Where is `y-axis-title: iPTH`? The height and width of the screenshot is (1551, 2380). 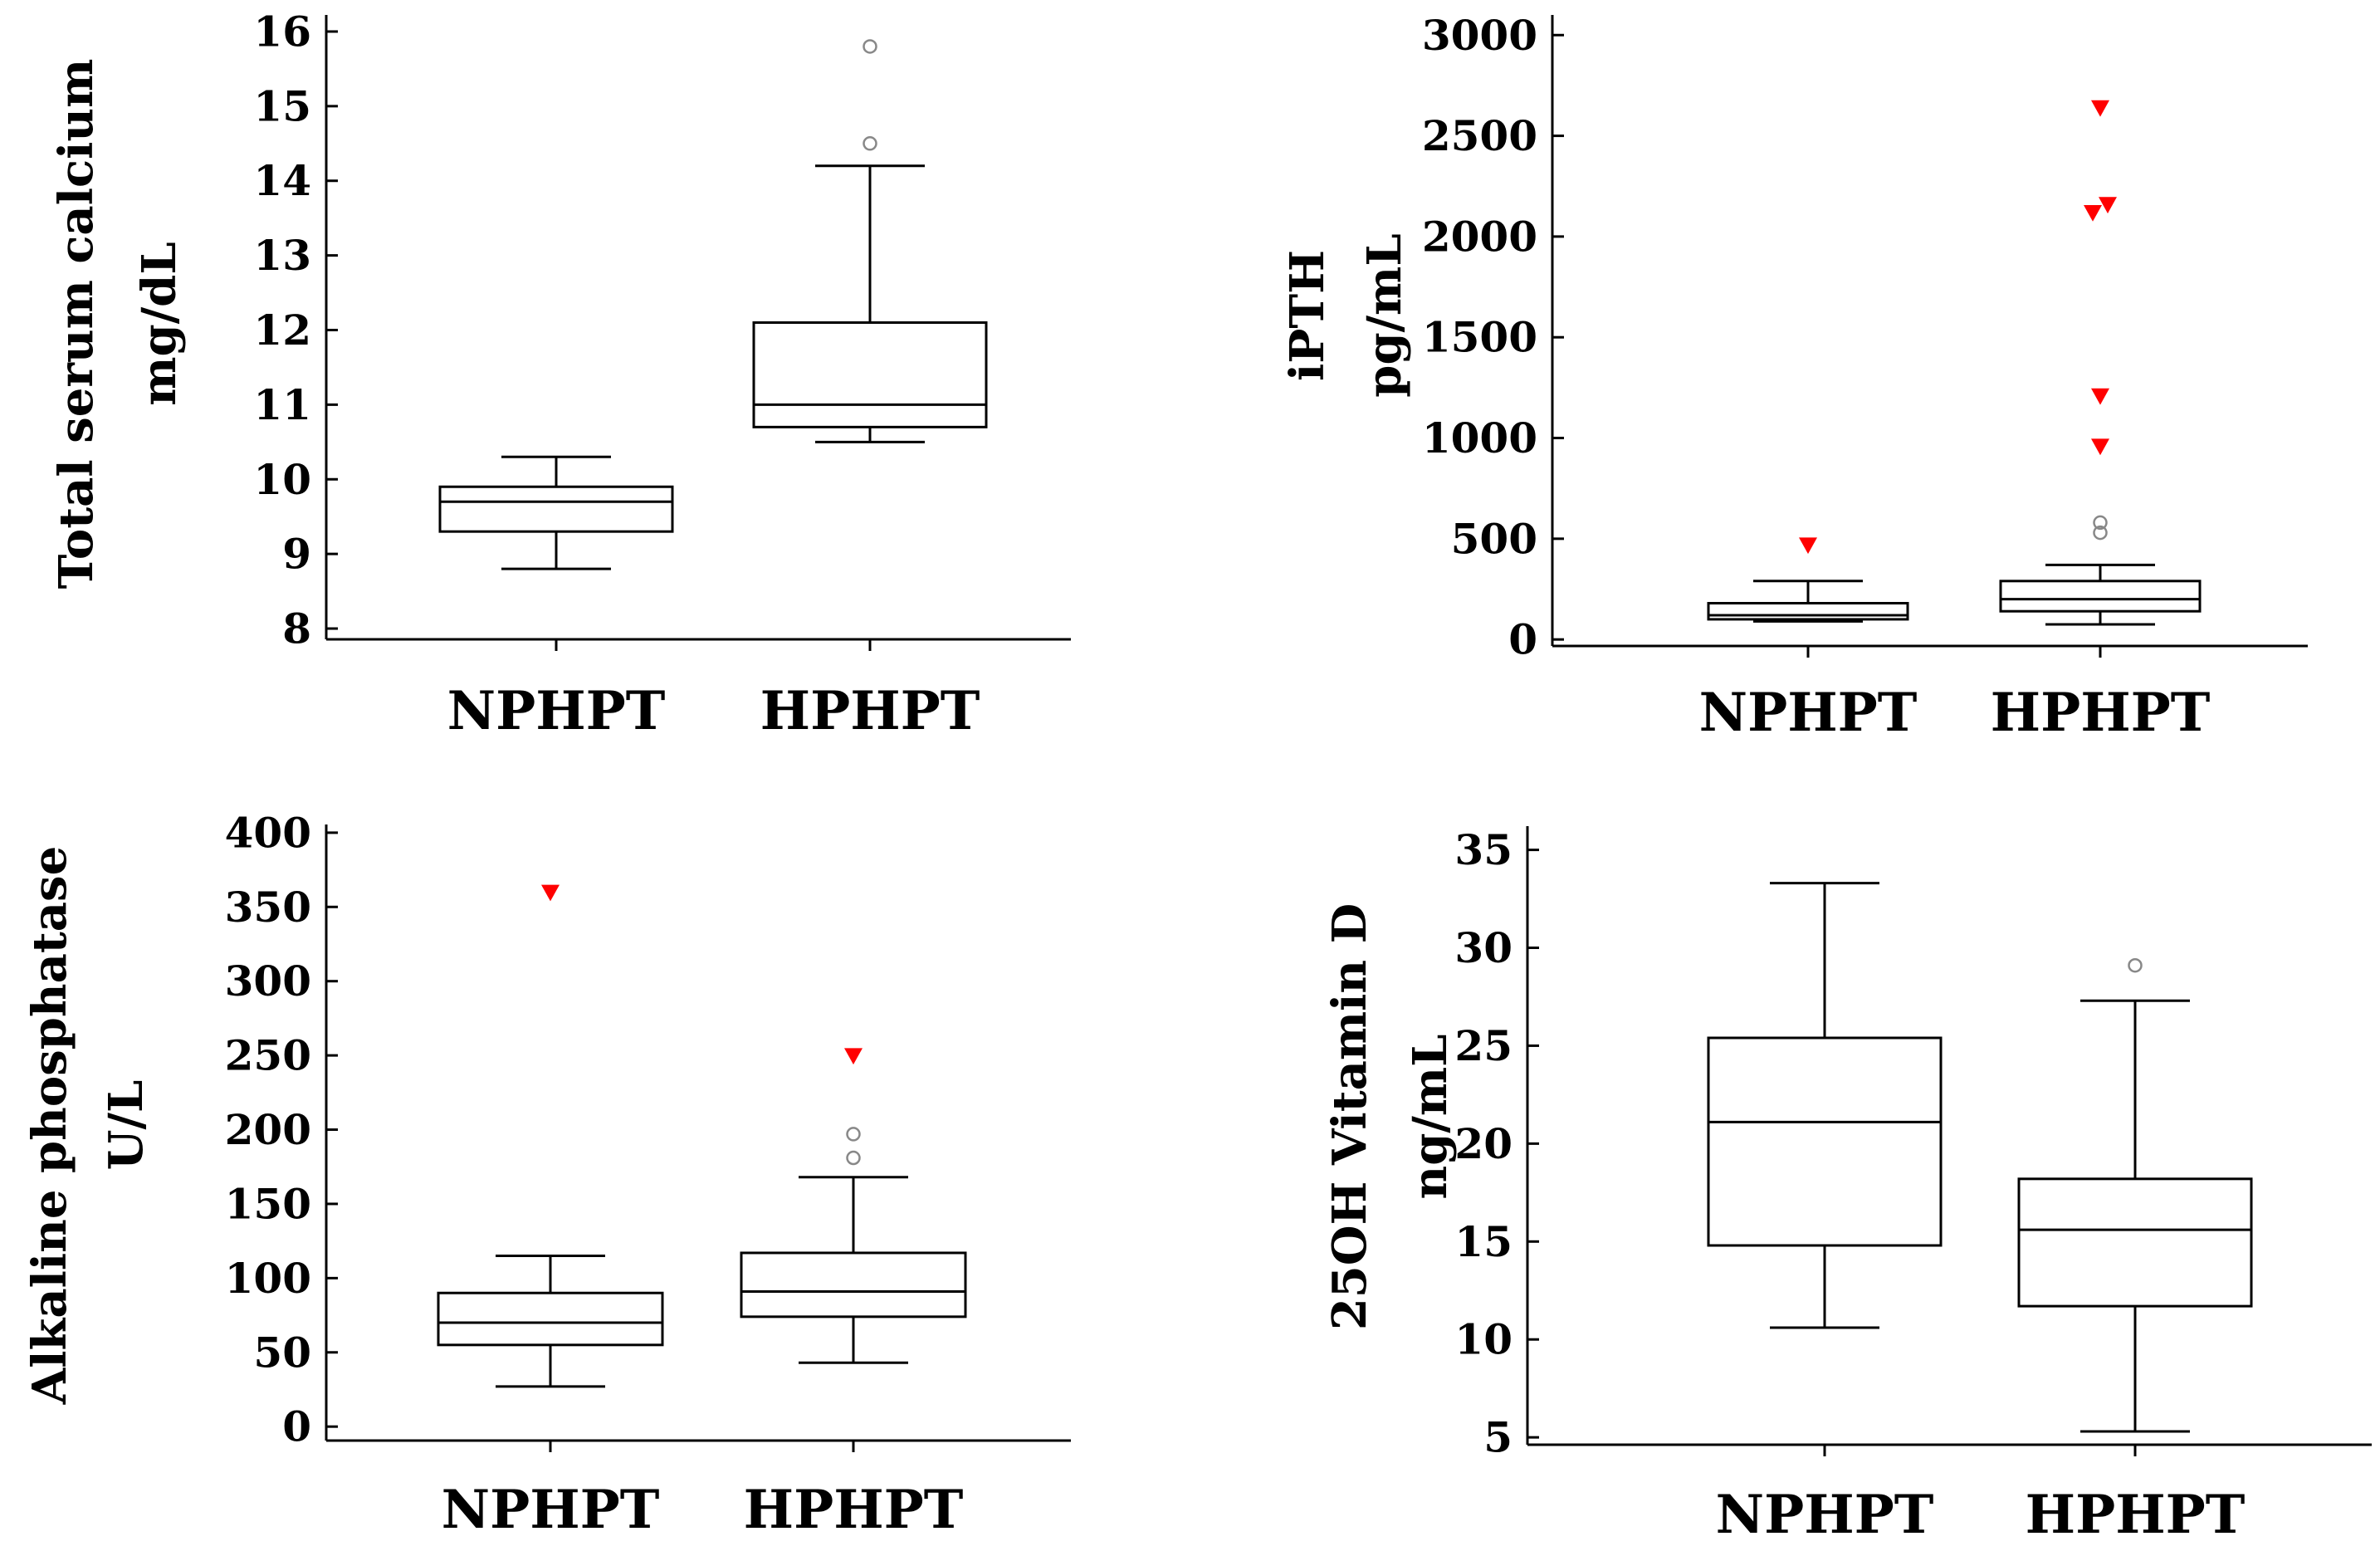 y-axis-title: iPTH is located at coordinates (1307, 315).